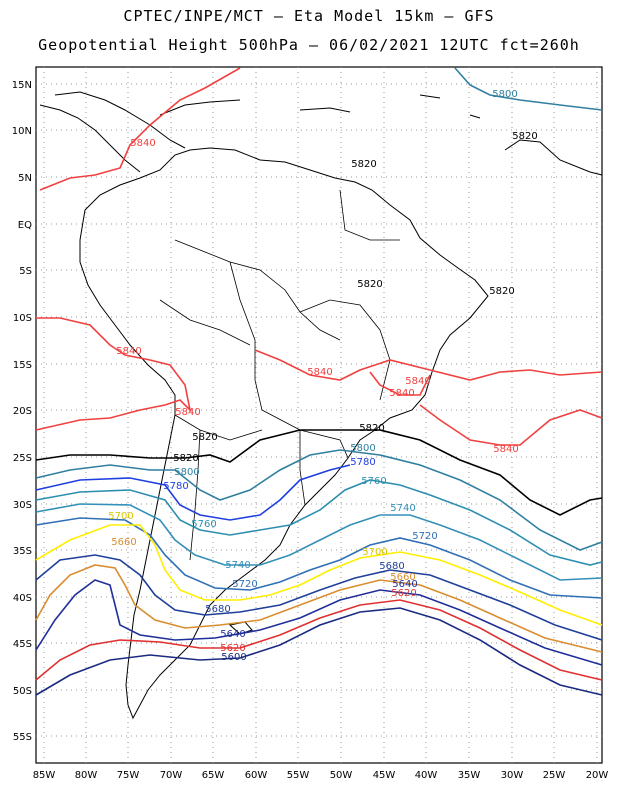 The height and width of the screenshot is (800, 618). I want to click on lon-label: 80W, so click(86, 775).